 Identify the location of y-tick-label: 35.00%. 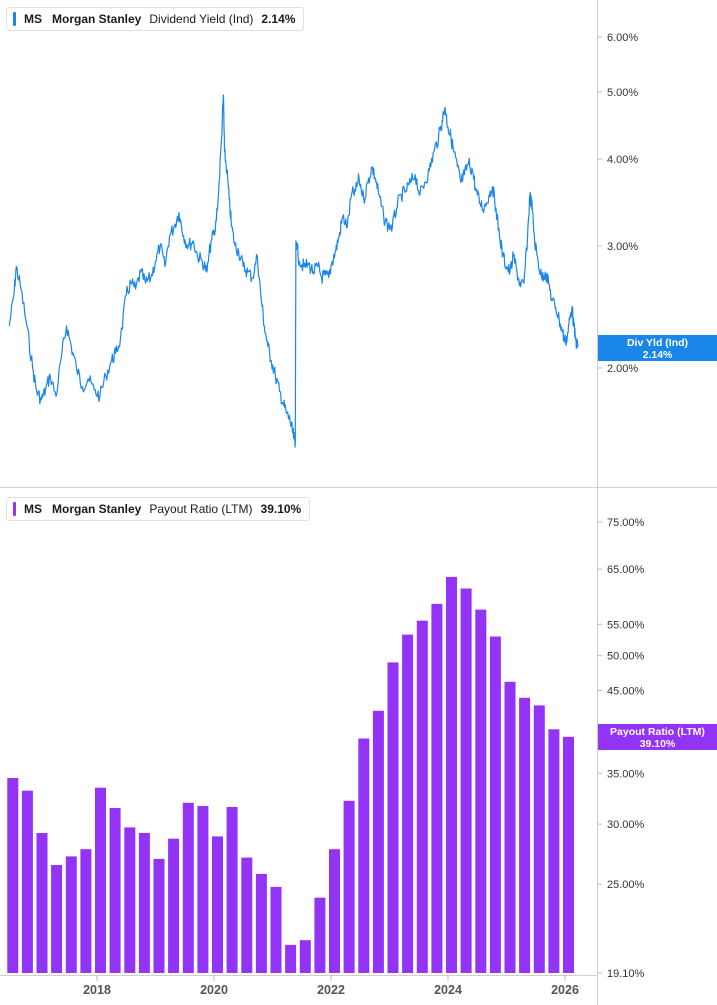
(626, 774).